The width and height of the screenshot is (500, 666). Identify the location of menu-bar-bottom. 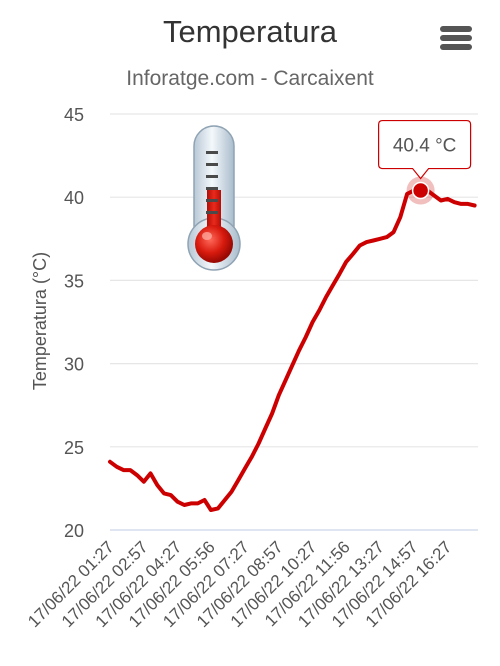
(456, 47).